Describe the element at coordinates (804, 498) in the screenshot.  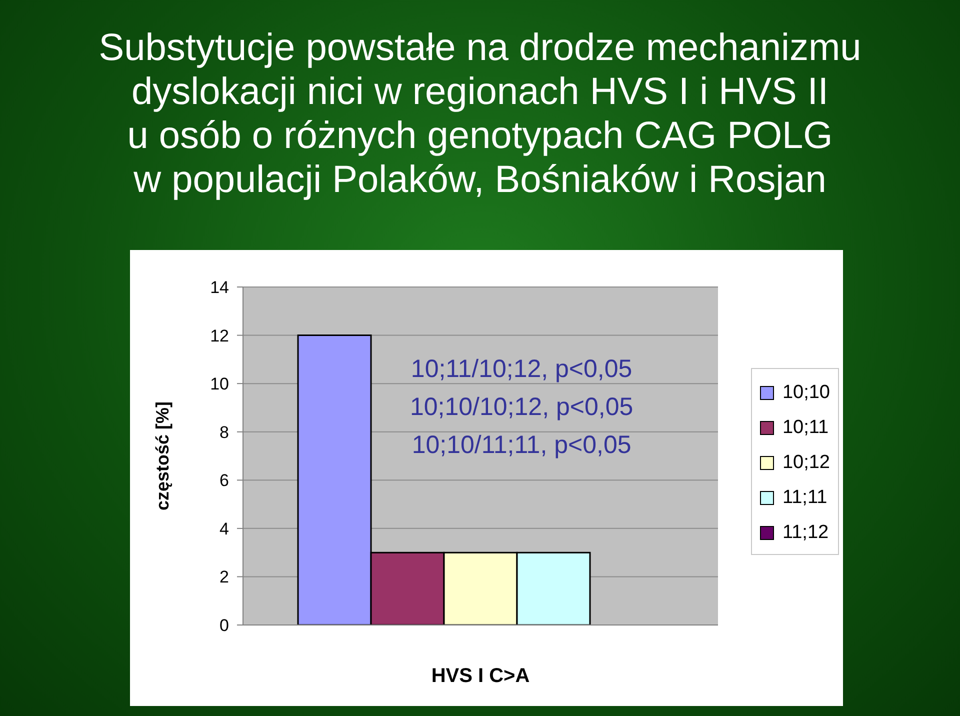
I see `legend-label: 11;11` at that location.